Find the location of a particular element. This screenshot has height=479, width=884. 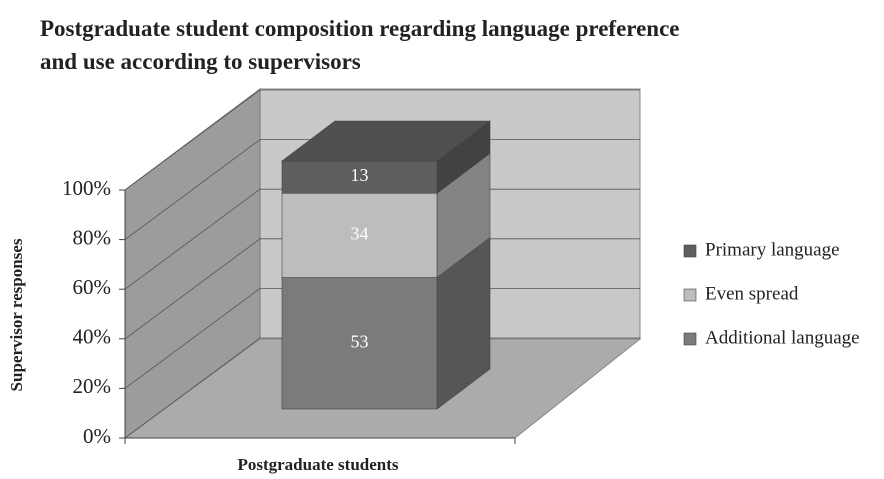

y-tick-label: 20% is located at coordinates (92, 386).